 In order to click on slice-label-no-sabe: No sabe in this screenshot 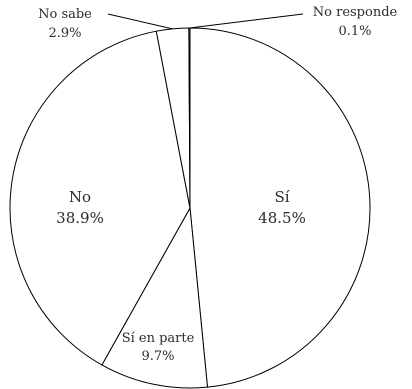, I will do `click(65, 14)`.